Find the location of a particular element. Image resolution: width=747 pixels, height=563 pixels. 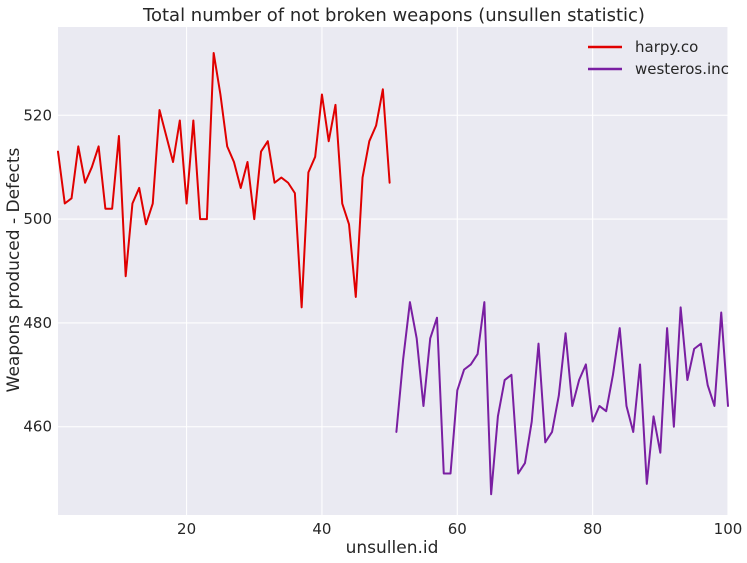

y-tick-label: 460 is located at coordinates (37, 427).